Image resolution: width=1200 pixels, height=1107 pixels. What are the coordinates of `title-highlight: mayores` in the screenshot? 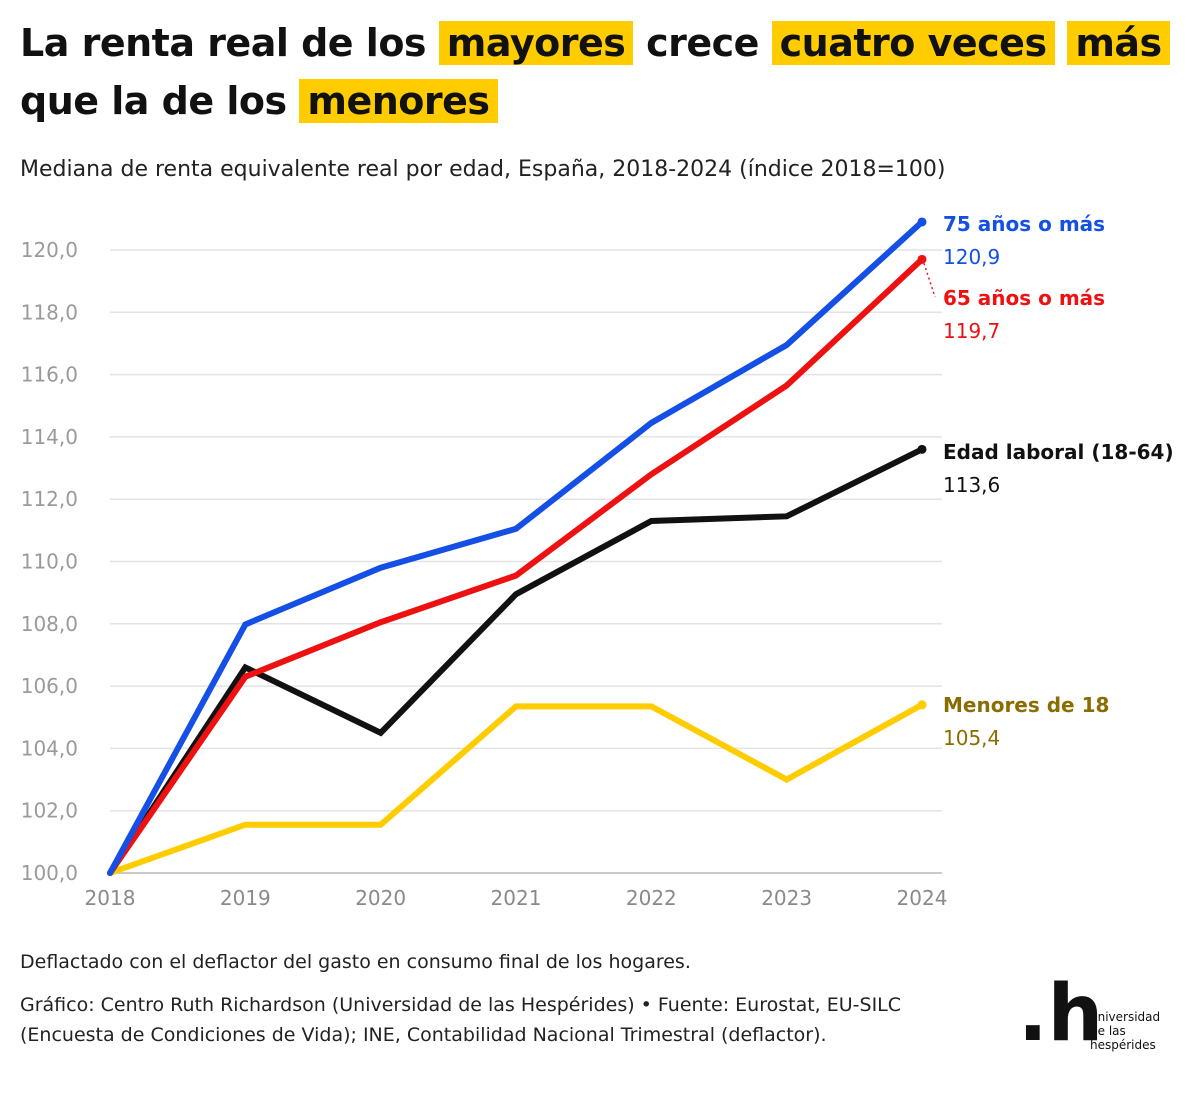 It's located at (536, 43).